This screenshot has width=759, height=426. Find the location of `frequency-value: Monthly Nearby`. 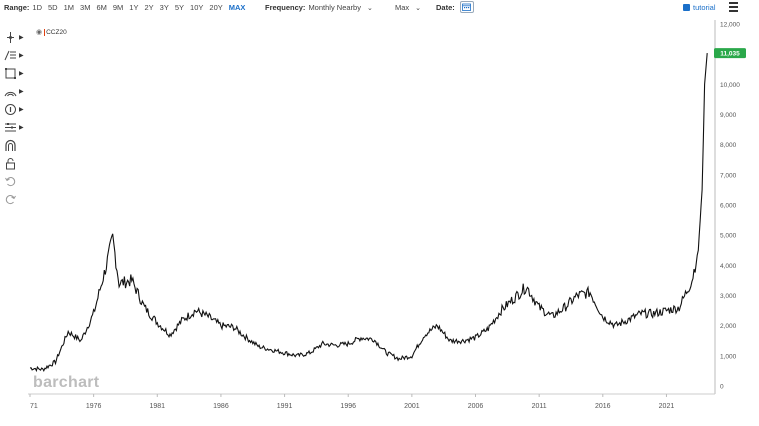

frequency-value: Monthly Nearby is located at coordinates (334, 7).